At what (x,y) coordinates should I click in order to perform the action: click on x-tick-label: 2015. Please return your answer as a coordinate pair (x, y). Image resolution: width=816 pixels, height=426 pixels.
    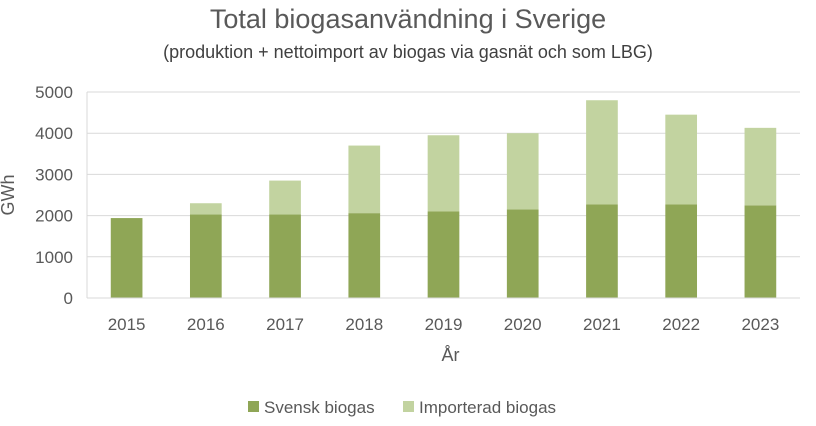
    Looking at the image, I should click on (127, 324).